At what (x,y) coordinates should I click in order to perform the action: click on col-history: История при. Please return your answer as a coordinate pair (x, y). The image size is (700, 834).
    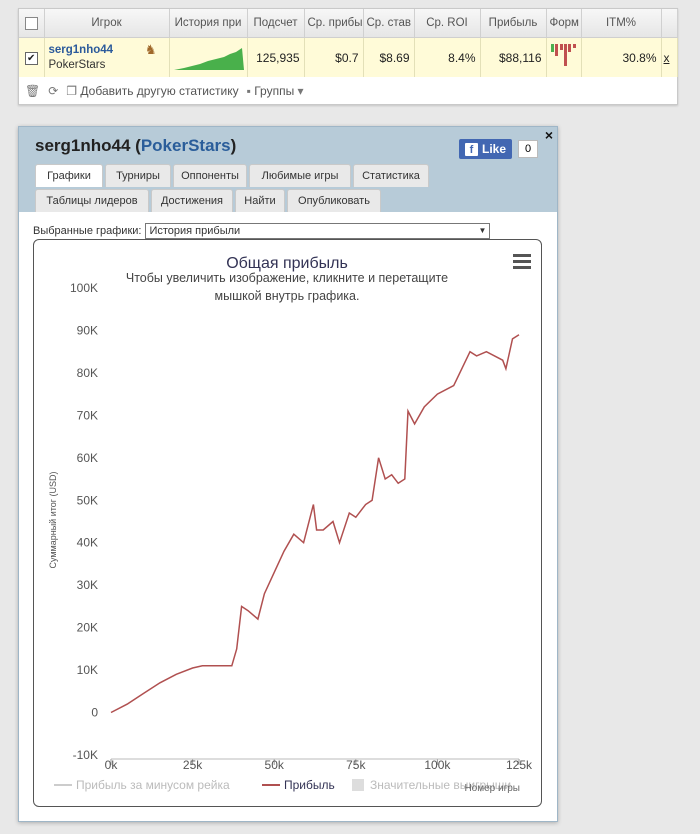
    Looking at the image, I should click on (208, 23).